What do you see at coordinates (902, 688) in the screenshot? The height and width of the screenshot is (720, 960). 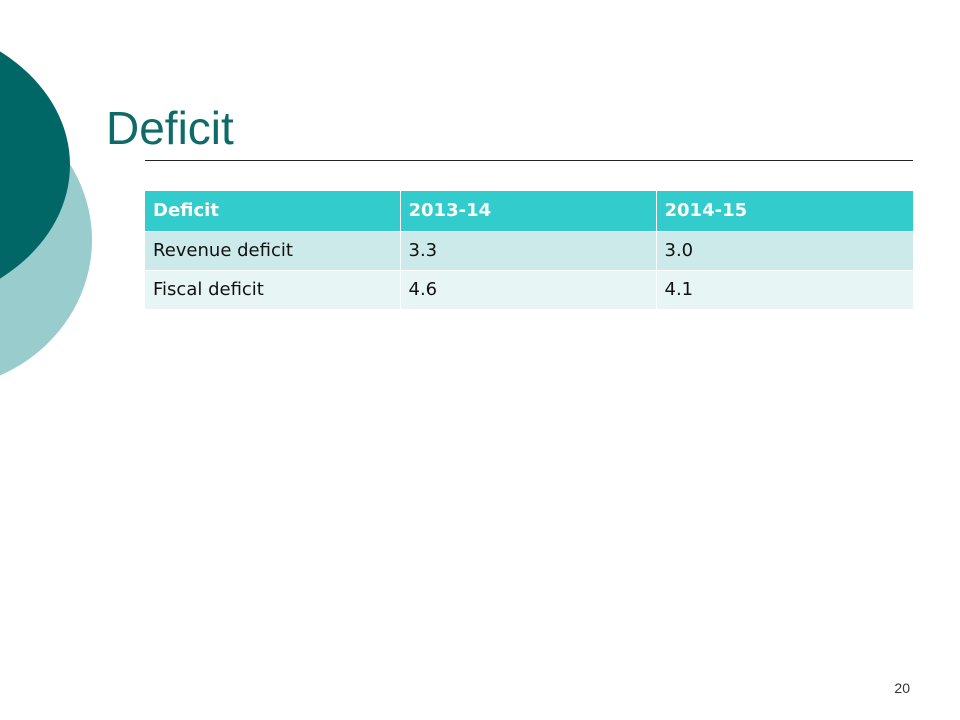 I see `page-number: 20` at bounding box center [902, 688].